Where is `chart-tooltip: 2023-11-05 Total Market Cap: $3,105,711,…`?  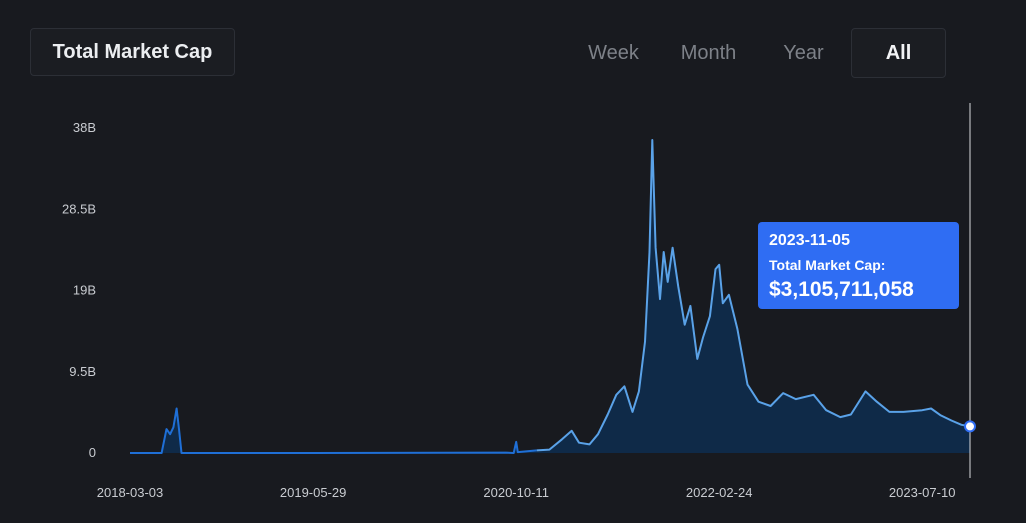
chart-tooltip: 2023-11-05 Total Market Cap: $3,105,711,… is located at coordinates (858, 265).